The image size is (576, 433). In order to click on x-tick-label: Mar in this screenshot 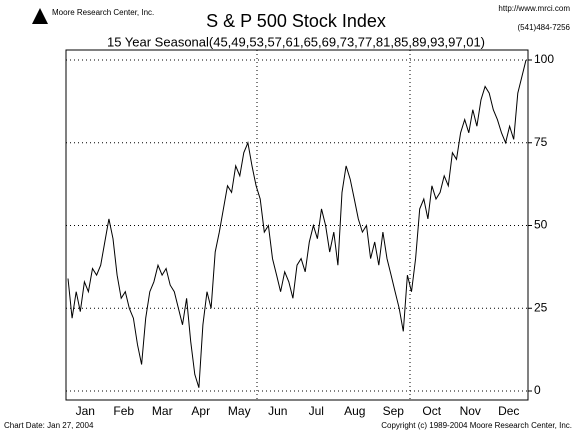, I will do `click(162, 411)`.